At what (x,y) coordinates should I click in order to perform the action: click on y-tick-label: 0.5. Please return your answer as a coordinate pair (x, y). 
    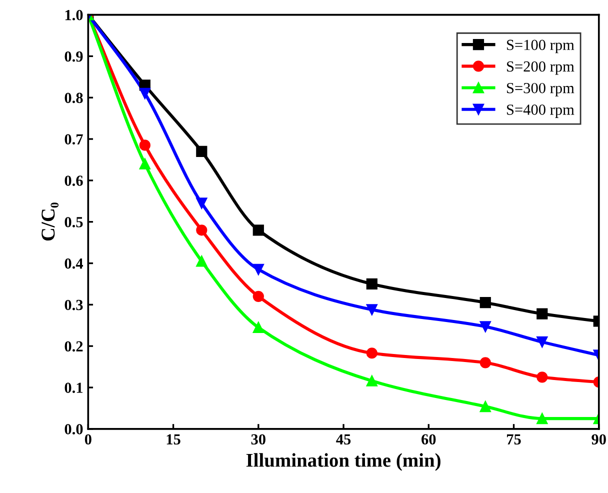
    Looking at the image, I should click on (73, 222).